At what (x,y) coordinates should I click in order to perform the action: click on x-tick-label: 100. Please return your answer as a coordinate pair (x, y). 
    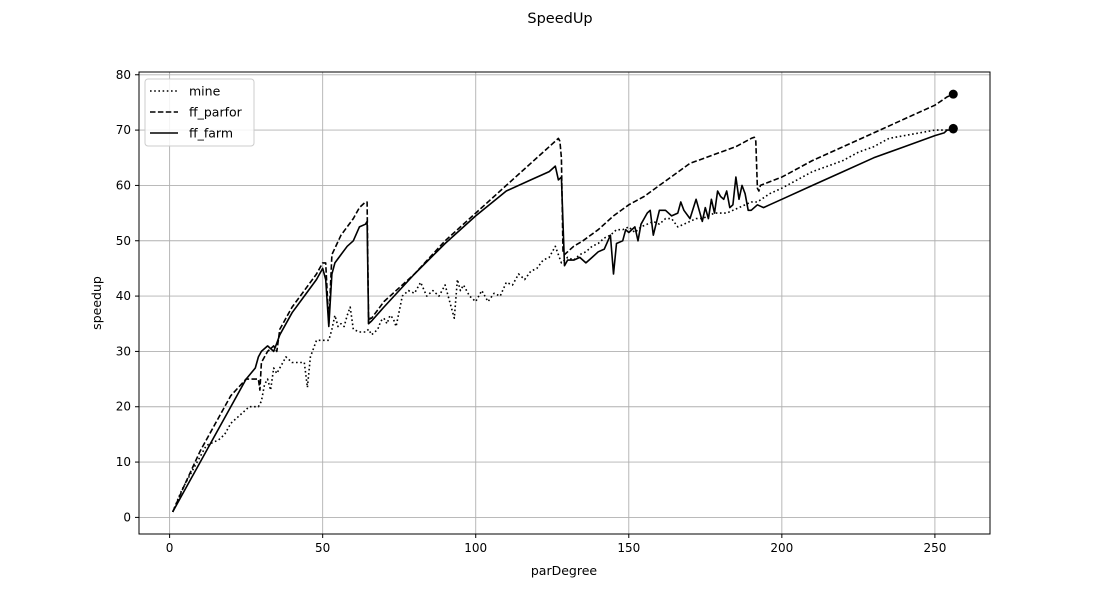
    Looking at the image, I should click on (475, 548).